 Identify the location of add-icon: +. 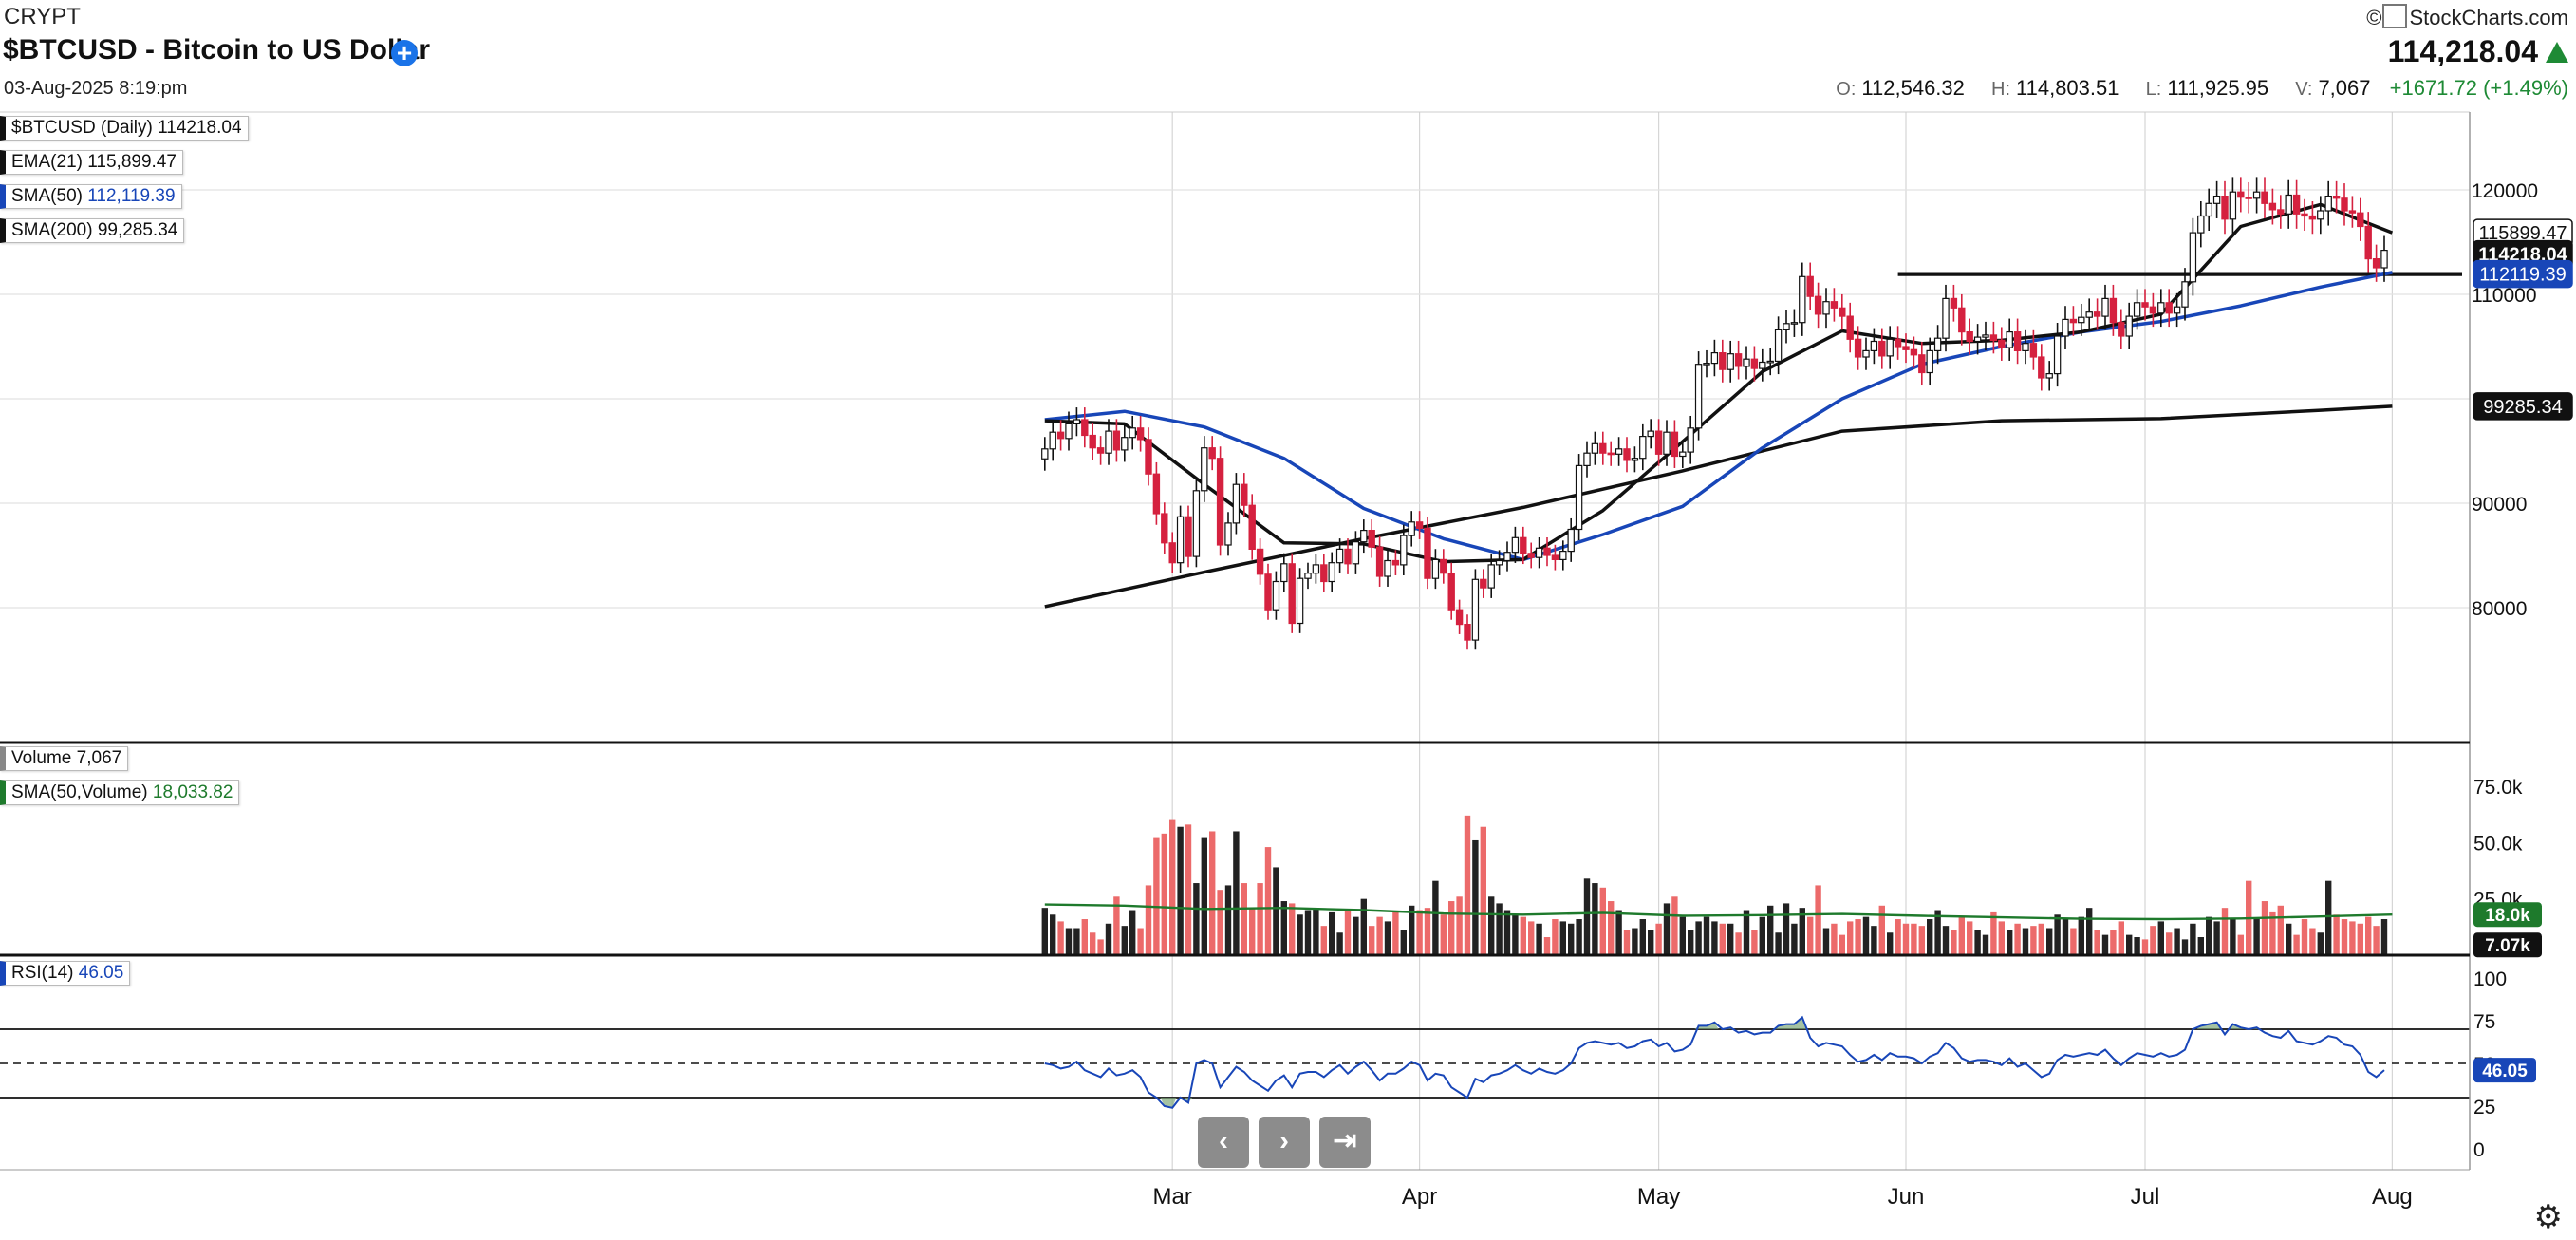
(405, 53).